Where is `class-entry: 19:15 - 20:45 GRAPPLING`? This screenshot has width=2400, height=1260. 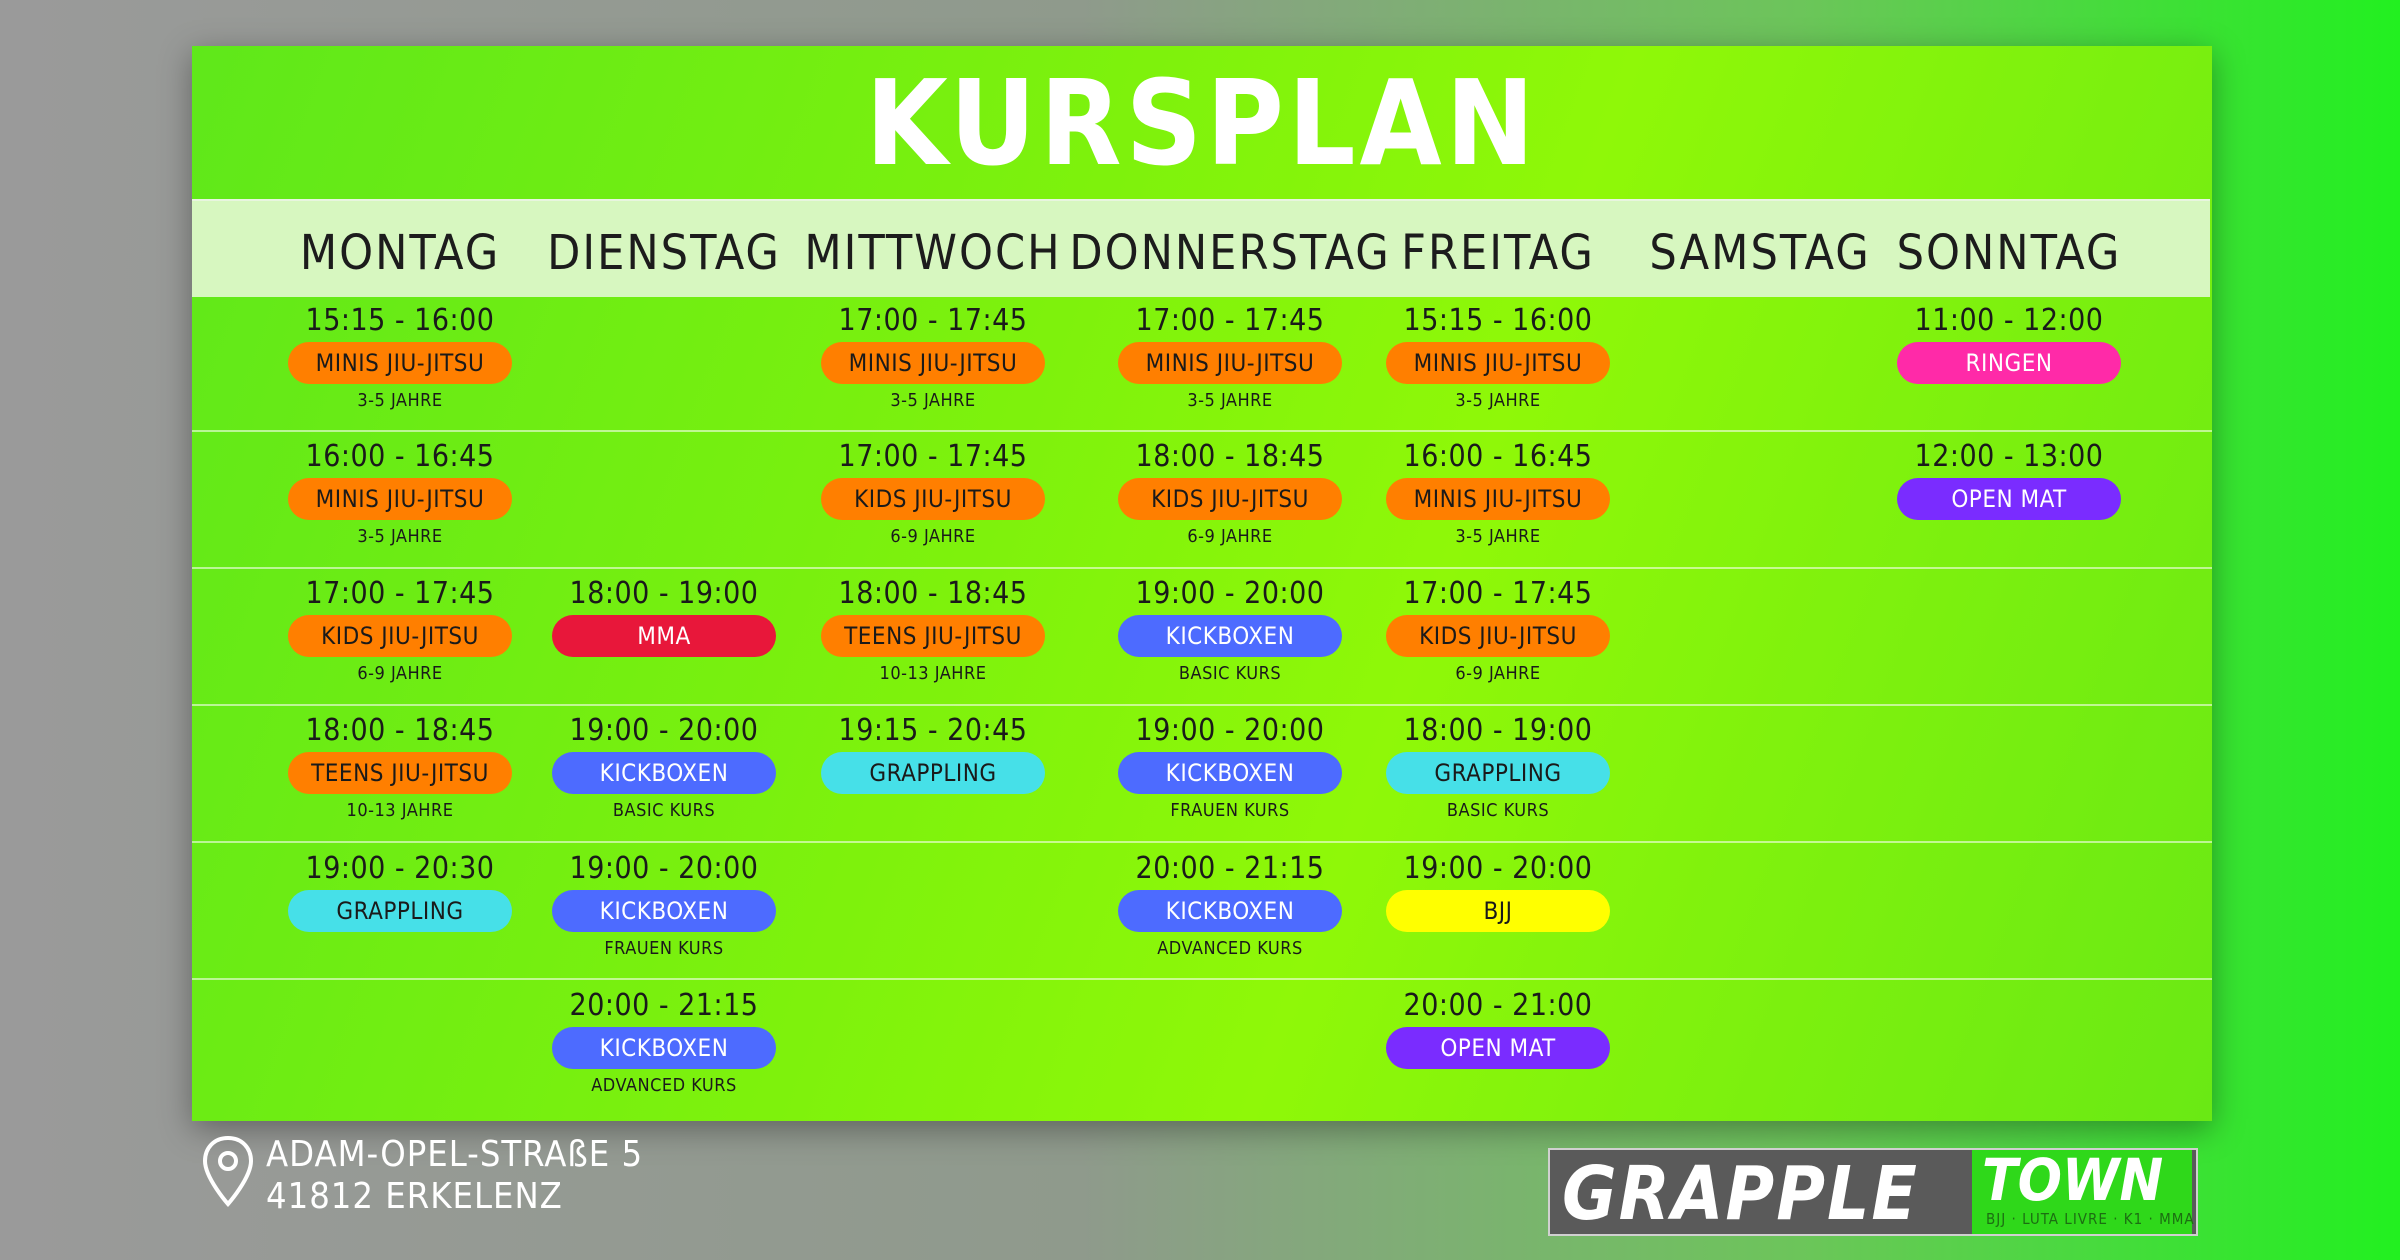
class-entry: 19:15 - 20:45 GRAPPLING is located at coordinates (933, 754).